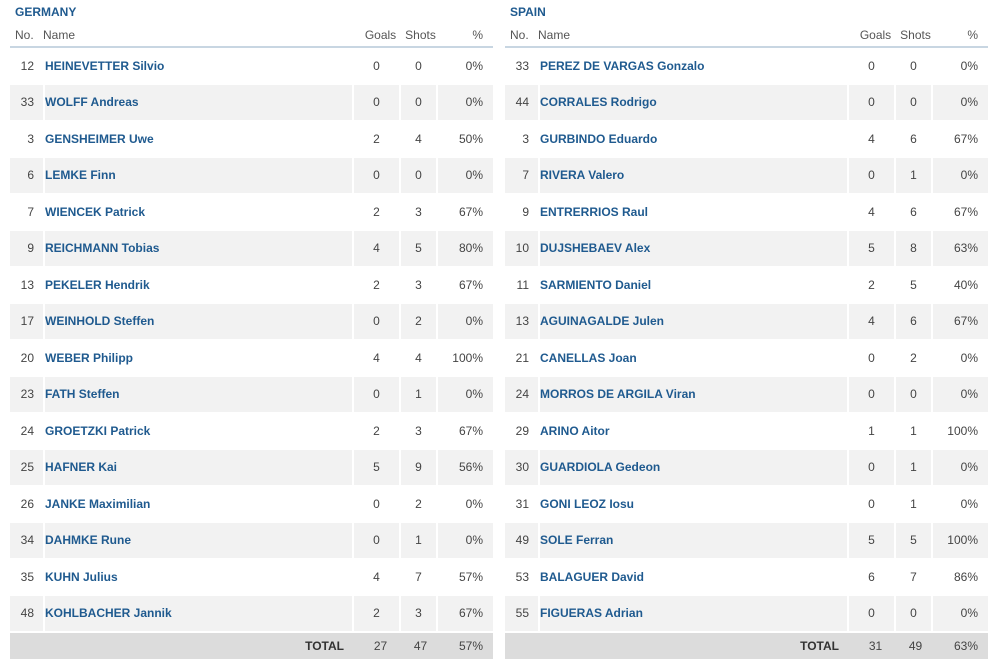  What do you see at coordinates (105, 65) in the screenshot?
I see `player-name-link: HEINEVETTER Silvio` at bounding box center [105, 65].